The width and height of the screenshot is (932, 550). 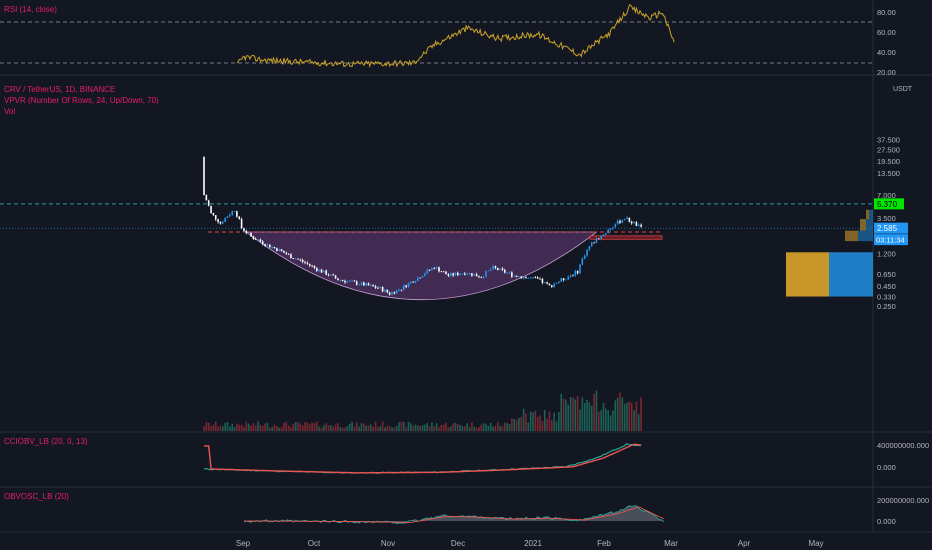 I want to click on osc-pane: OBVOSC_LB (20) 200000000.000 0.000, so click(x=466, y=509).